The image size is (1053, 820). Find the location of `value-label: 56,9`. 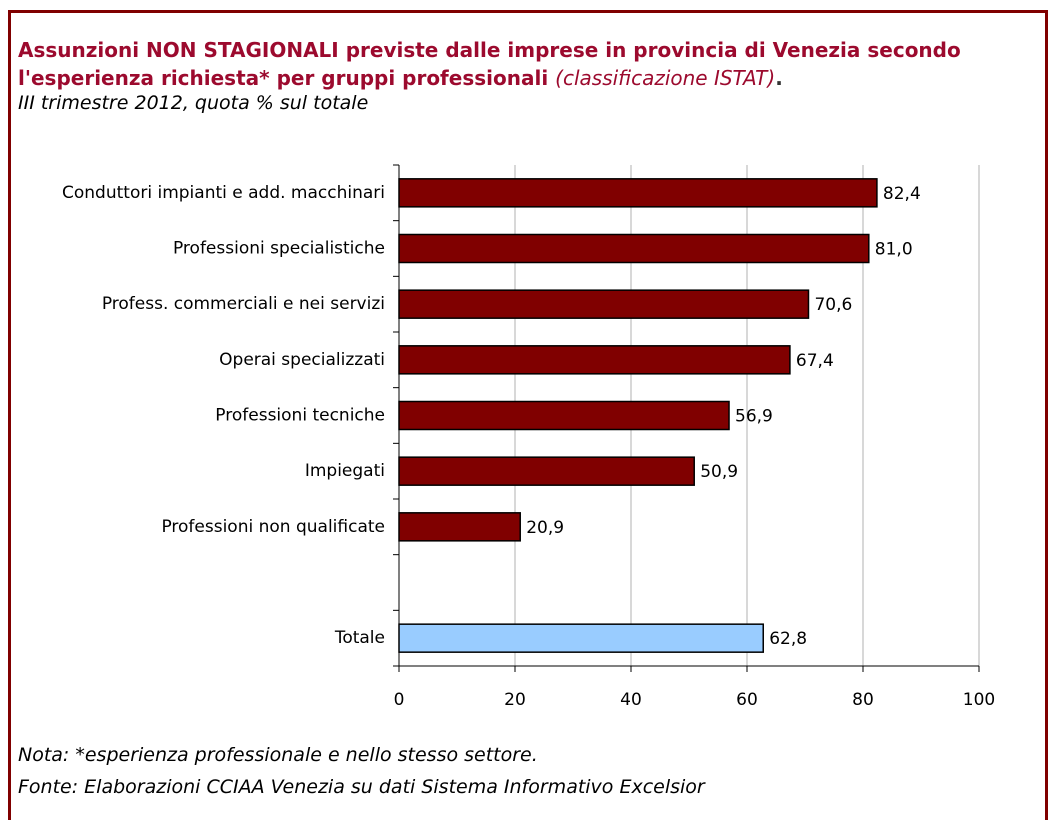

value-label: 56,9 is located at coordinates (754, 417).